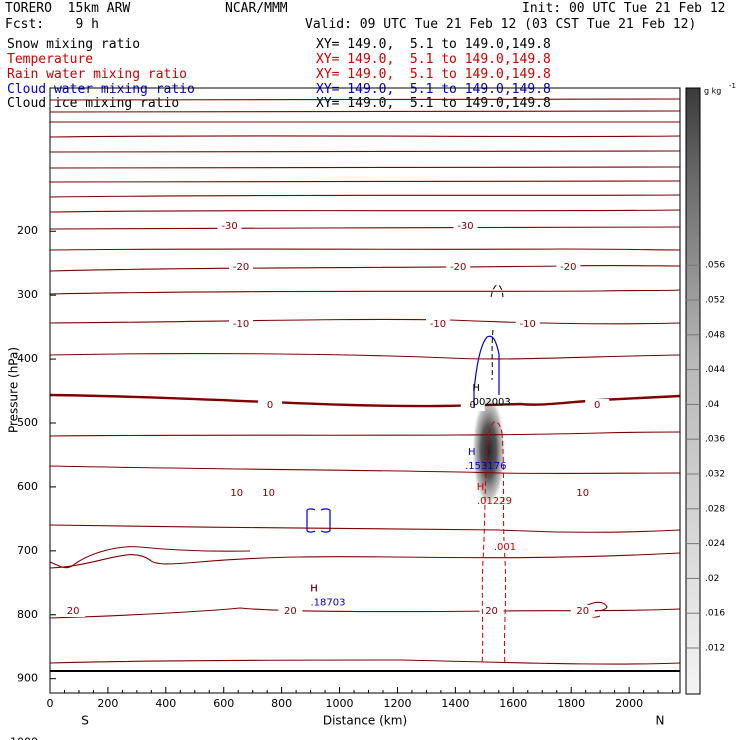 The width and height of the screenshot is (740, 740). I want to click on field-name-temperature: Temperature, so click(50, 59).